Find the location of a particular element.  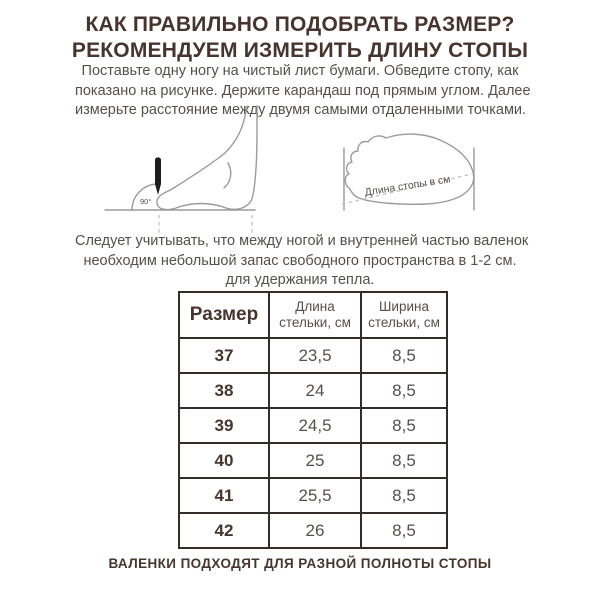

table-row: 42 26 8,5 is located at coordinates (313, 530).